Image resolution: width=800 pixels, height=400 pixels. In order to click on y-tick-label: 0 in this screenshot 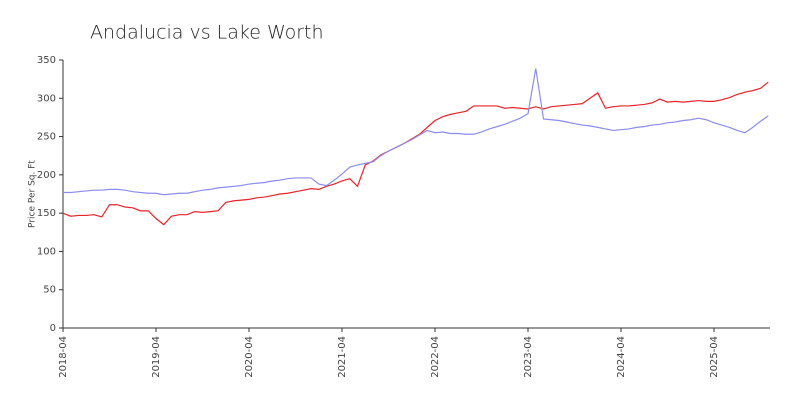, I will do `click(53, 328)`.